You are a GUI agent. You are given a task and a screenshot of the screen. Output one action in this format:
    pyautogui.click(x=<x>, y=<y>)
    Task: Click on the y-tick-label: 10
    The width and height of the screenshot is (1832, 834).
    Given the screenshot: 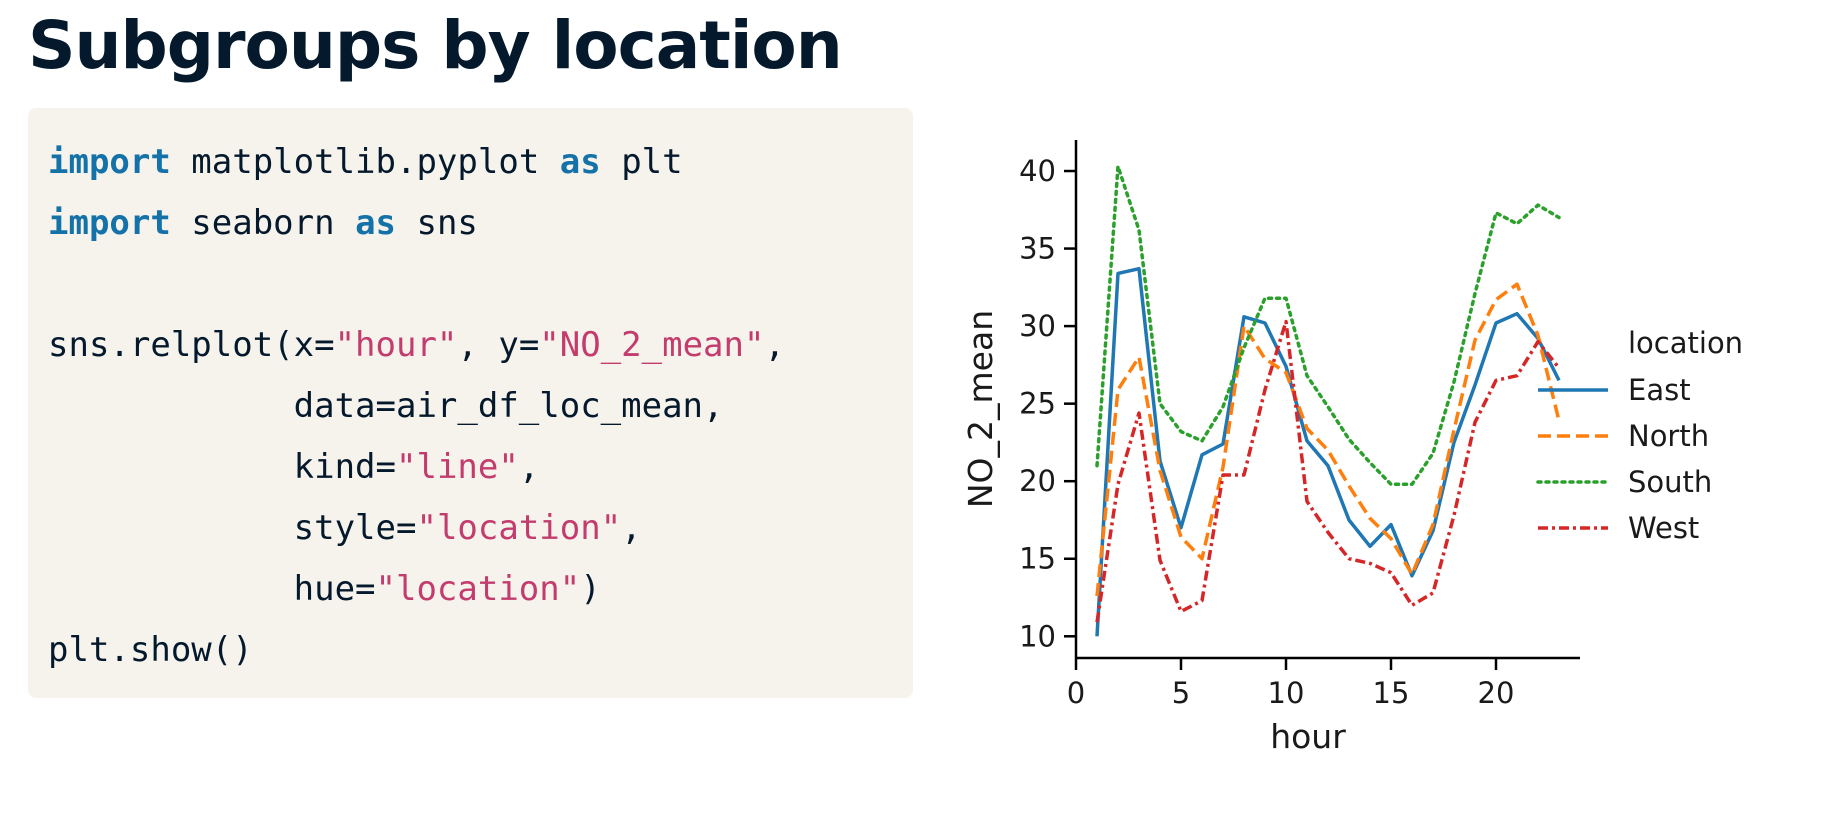 What is the action you would take?
    pyautogui.click(x=1037, y=636)
    